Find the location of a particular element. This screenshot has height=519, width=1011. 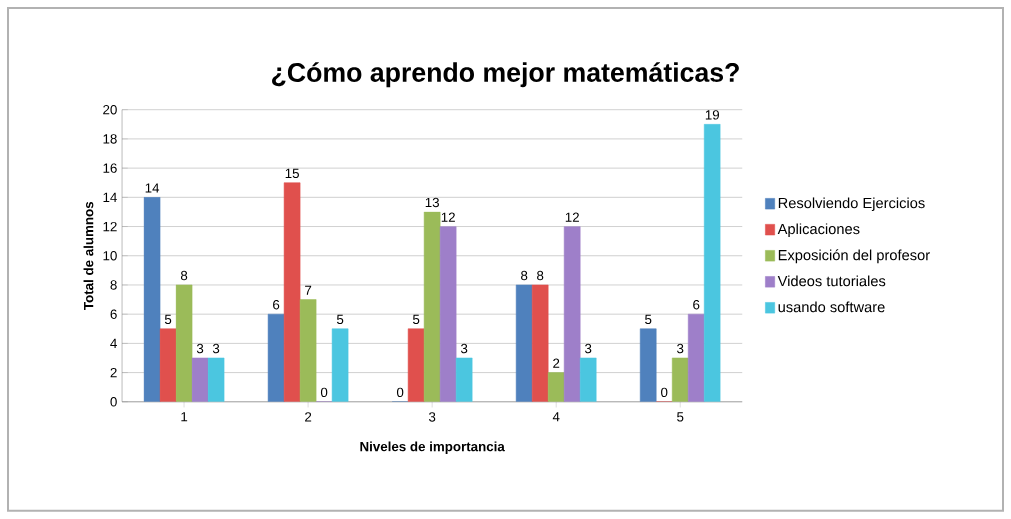

legend-label: Exposición del profesor is located at coordinates (854, 256).